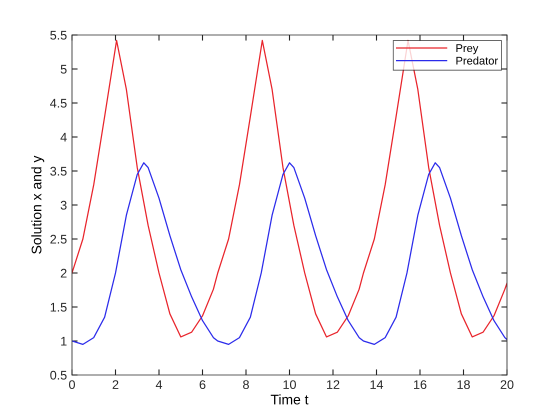 This screenshot has width=560, height=420. I want to click on x-tick-label: 0, so click(72, 385).